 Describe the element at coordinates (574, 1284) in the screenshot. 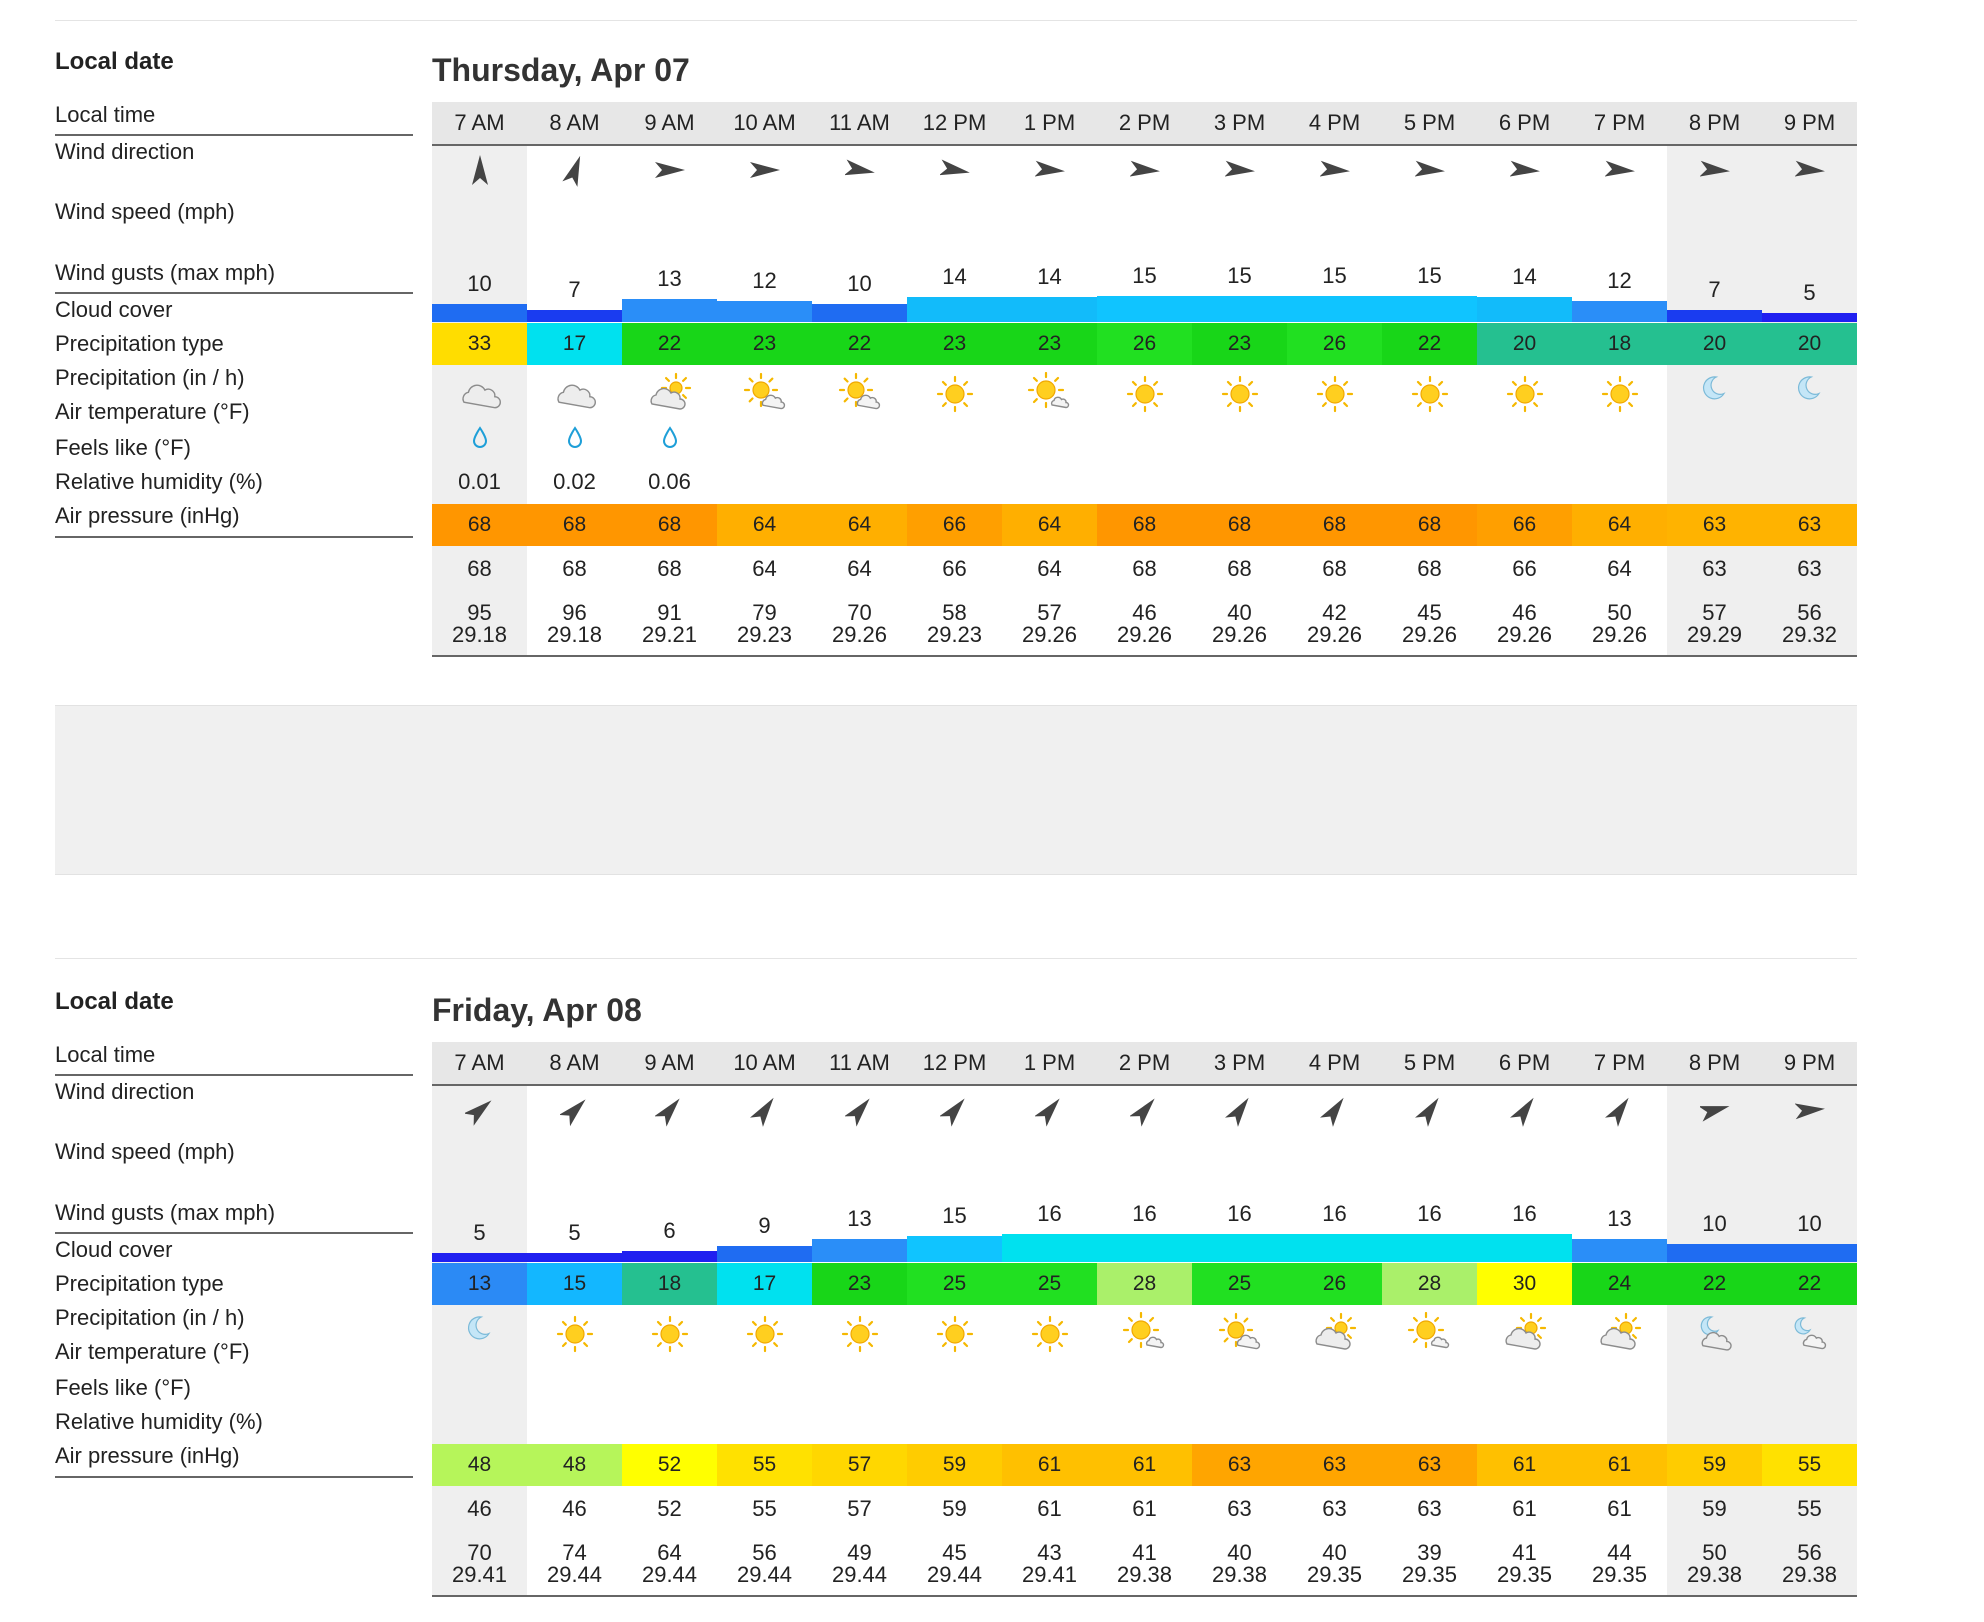

I see `wind-gust-cell: 15` at that location.